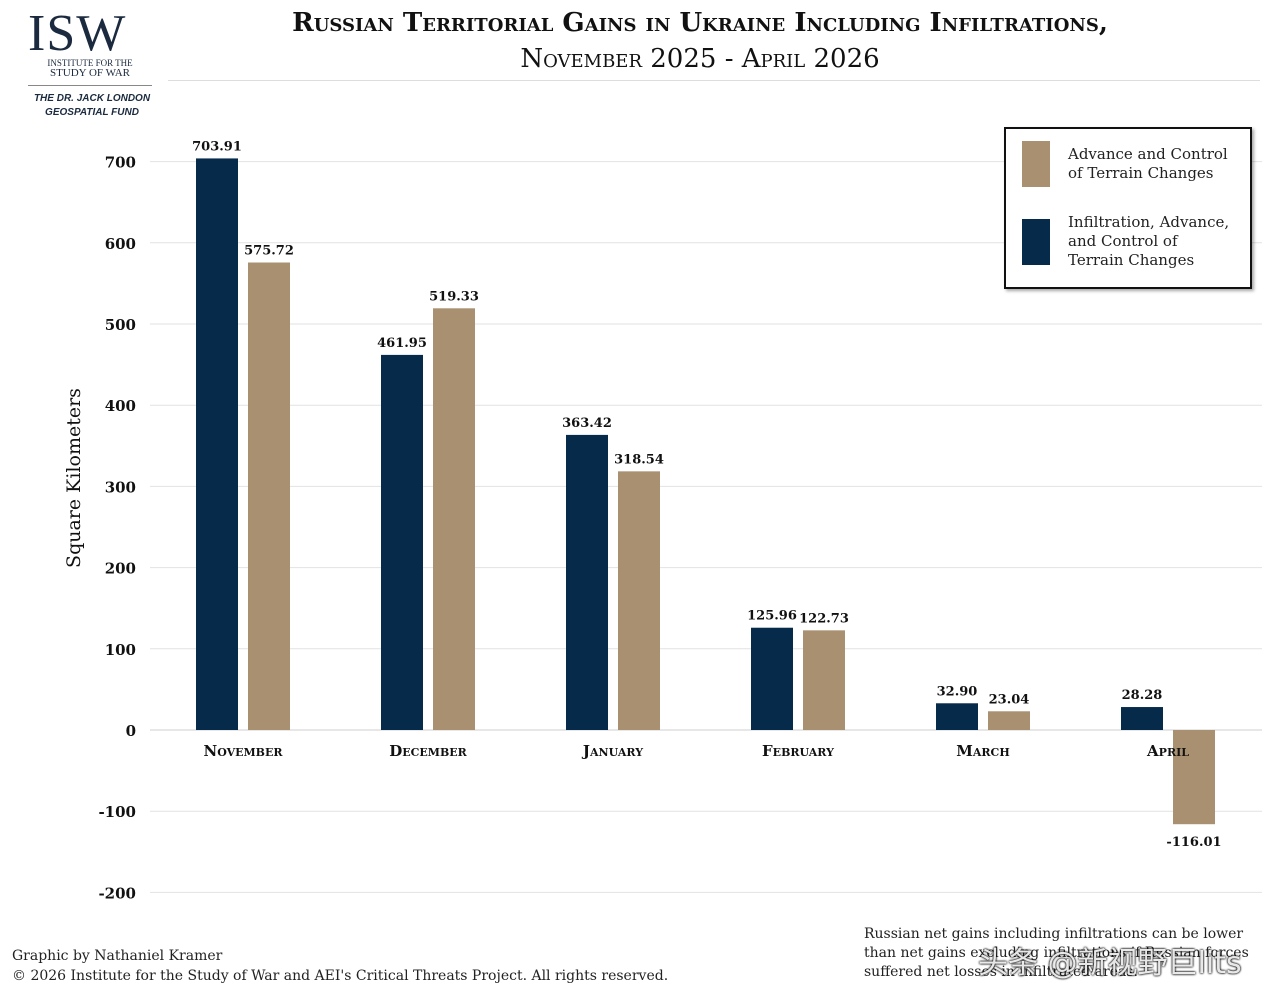  What do you see at coordinates (92, 98) in the screenshot?
I see `fund-line1: THE DR. JACK LONDON` at bounding box center [92, 98].